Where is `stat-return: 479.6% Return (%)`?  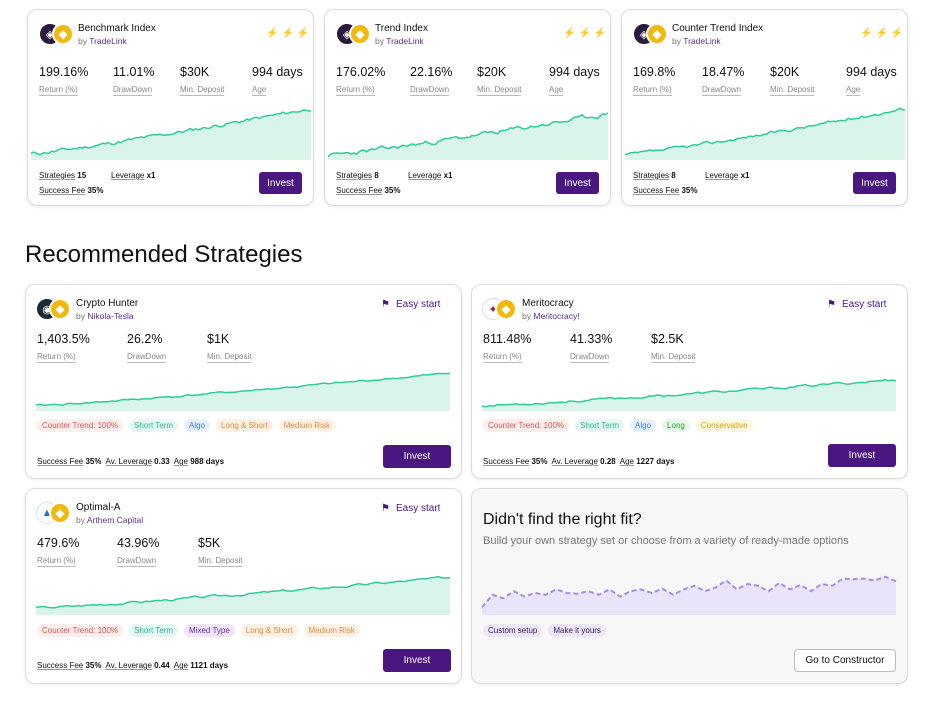
stat-return: 479.6% Return (%) is located at coordinates (58, 551).